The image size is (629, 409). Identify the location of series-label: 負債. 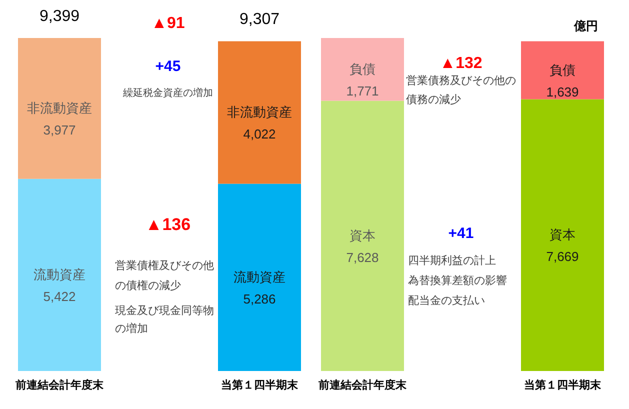
(563, 70).